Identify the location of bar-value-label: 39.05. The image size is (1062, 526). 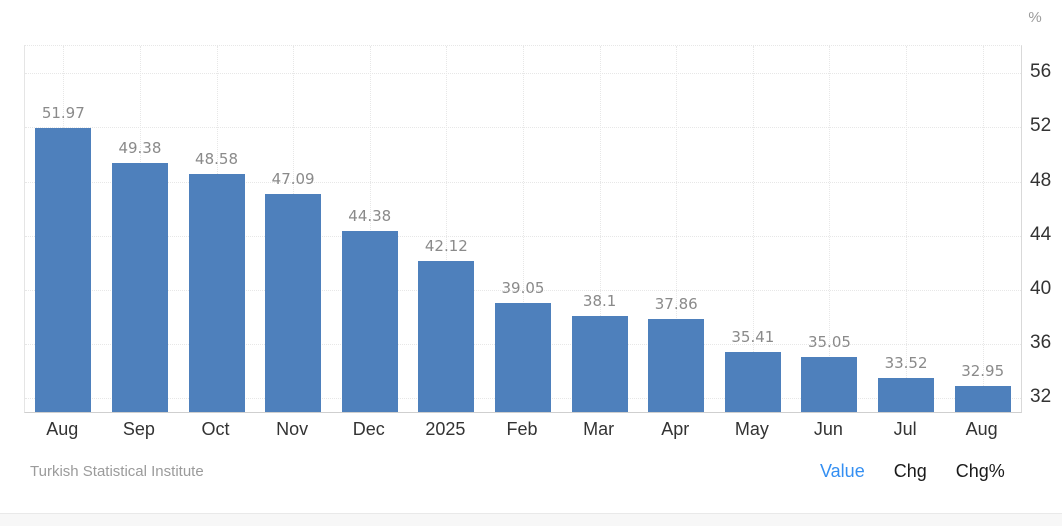
(523, 287).